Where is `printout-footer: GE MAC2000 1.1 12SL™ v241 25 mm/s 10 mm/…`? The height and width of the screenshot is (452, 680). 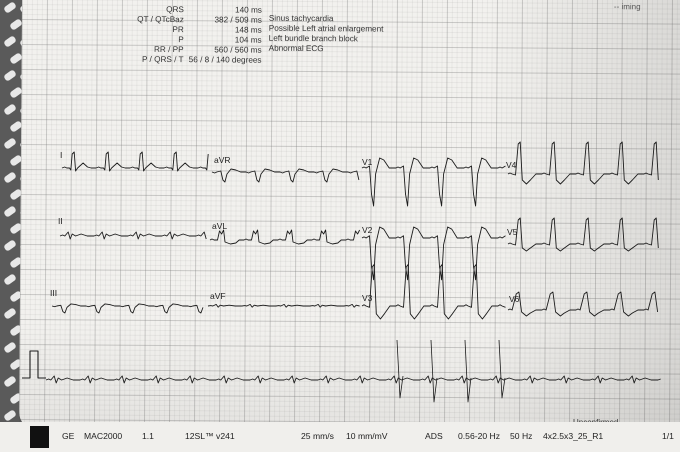
printout-footer: GE MAC2000 1.1 12SL™ v241 25 mm/s 10 mm/… is located at coordinates (340, 437).